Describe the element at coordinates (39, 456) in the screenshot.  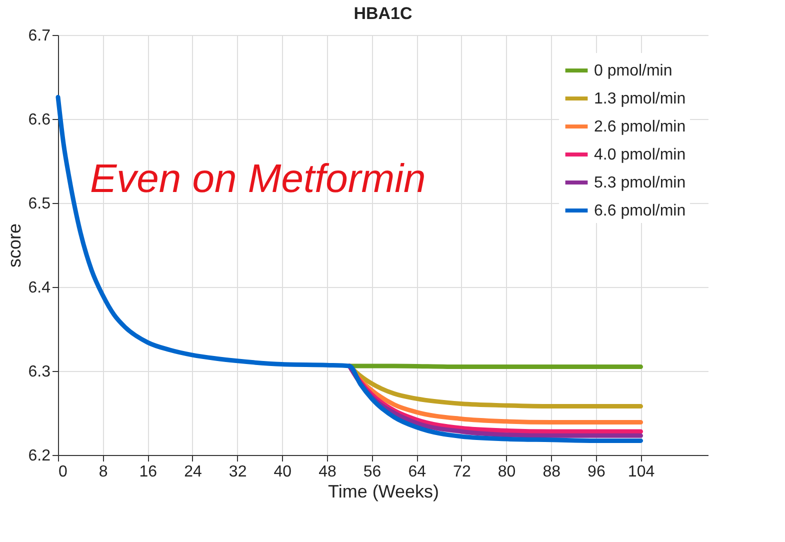
I see `y-tick-label: 6.2` at that location.